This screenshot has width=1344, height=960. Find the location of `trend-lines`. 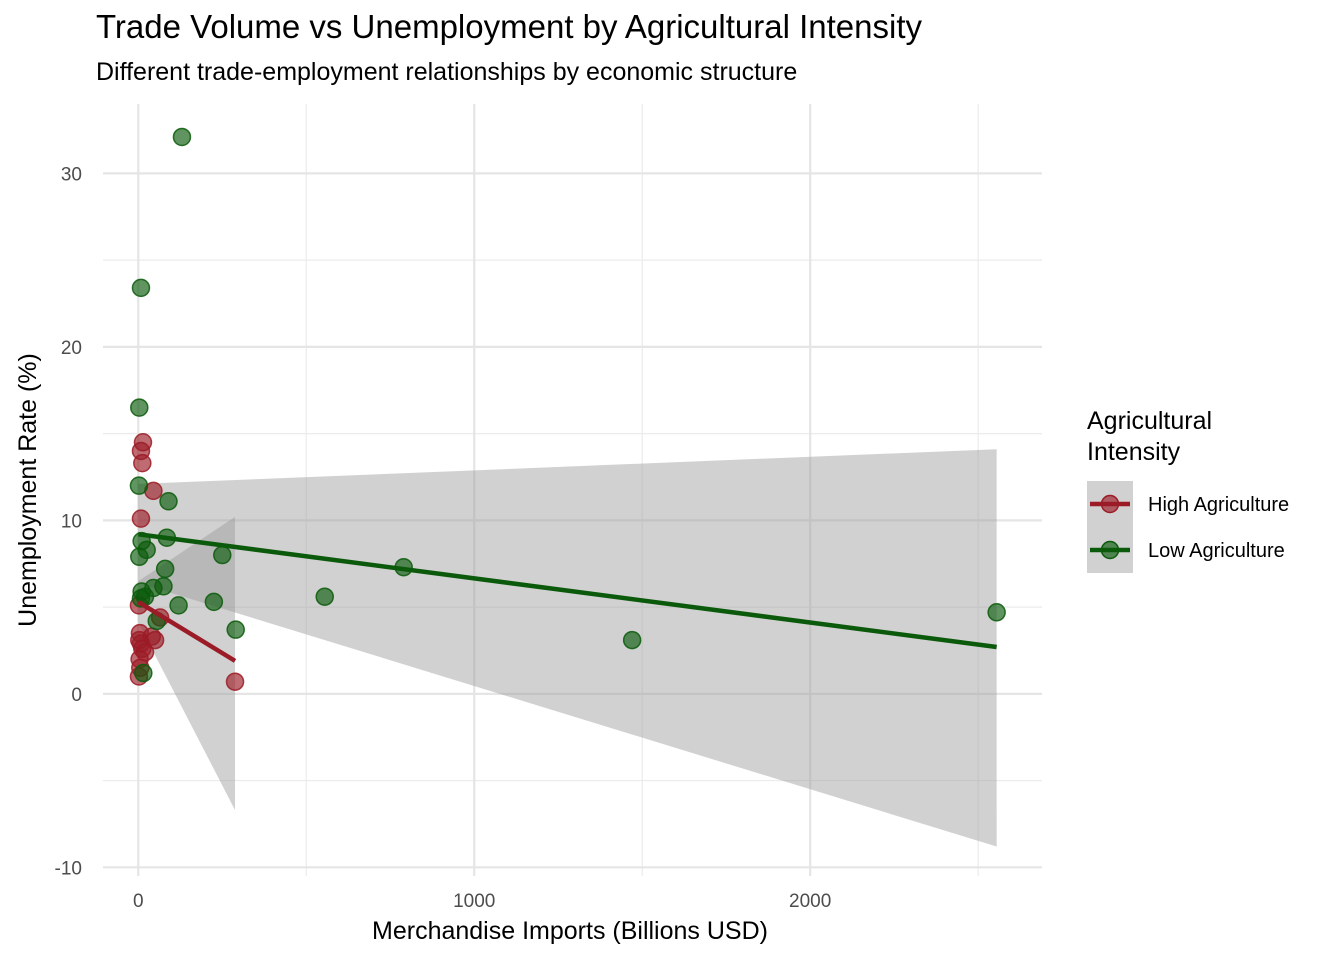

trend-lines is located at coordinates (567, 597).